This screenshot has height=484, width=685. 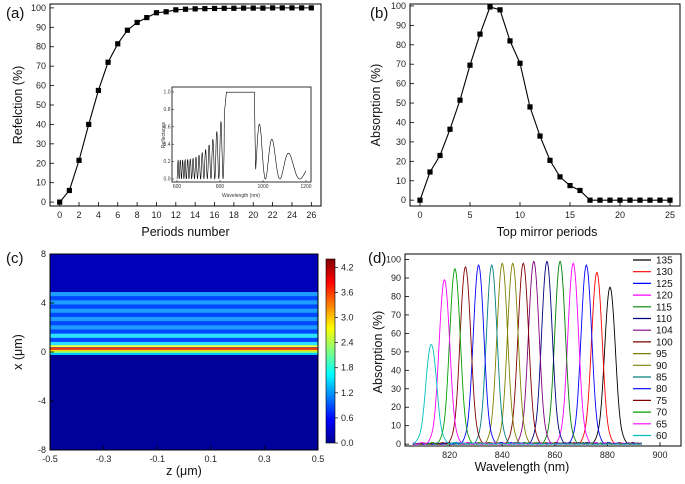 What do you see at coordinates (393, 260) in the screenshot?
I see `y-tick-label: 100` at bounding box center [393, 260].